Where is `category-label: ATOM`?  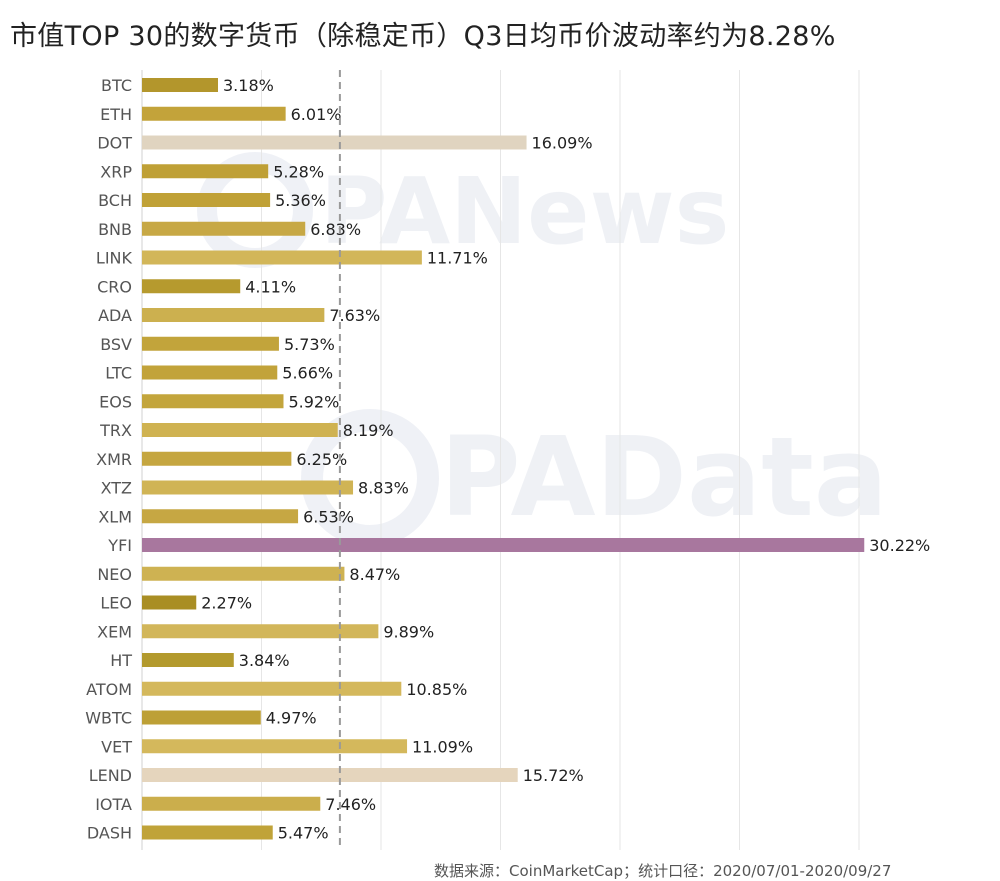
category-label: ATOM is located at coordinates (109, 689).